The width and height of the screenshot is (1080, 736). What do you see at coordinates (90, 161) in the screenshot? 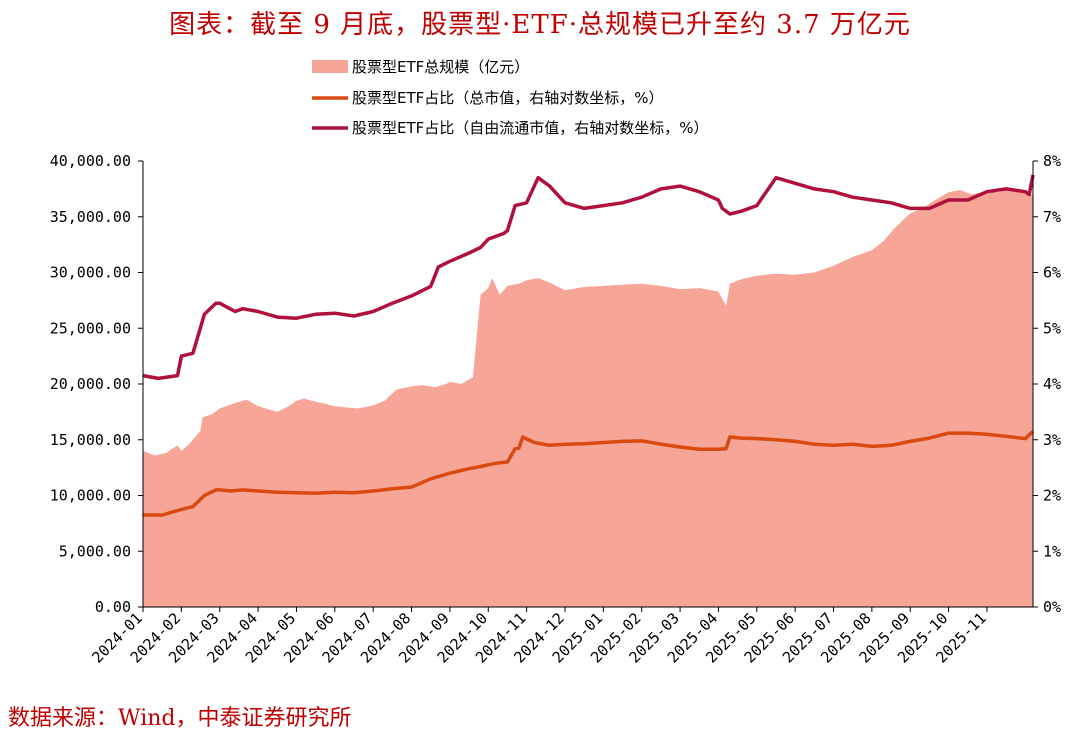
I see `y-left-tick-label: 40,000.00` at bounding box center [90, 161].